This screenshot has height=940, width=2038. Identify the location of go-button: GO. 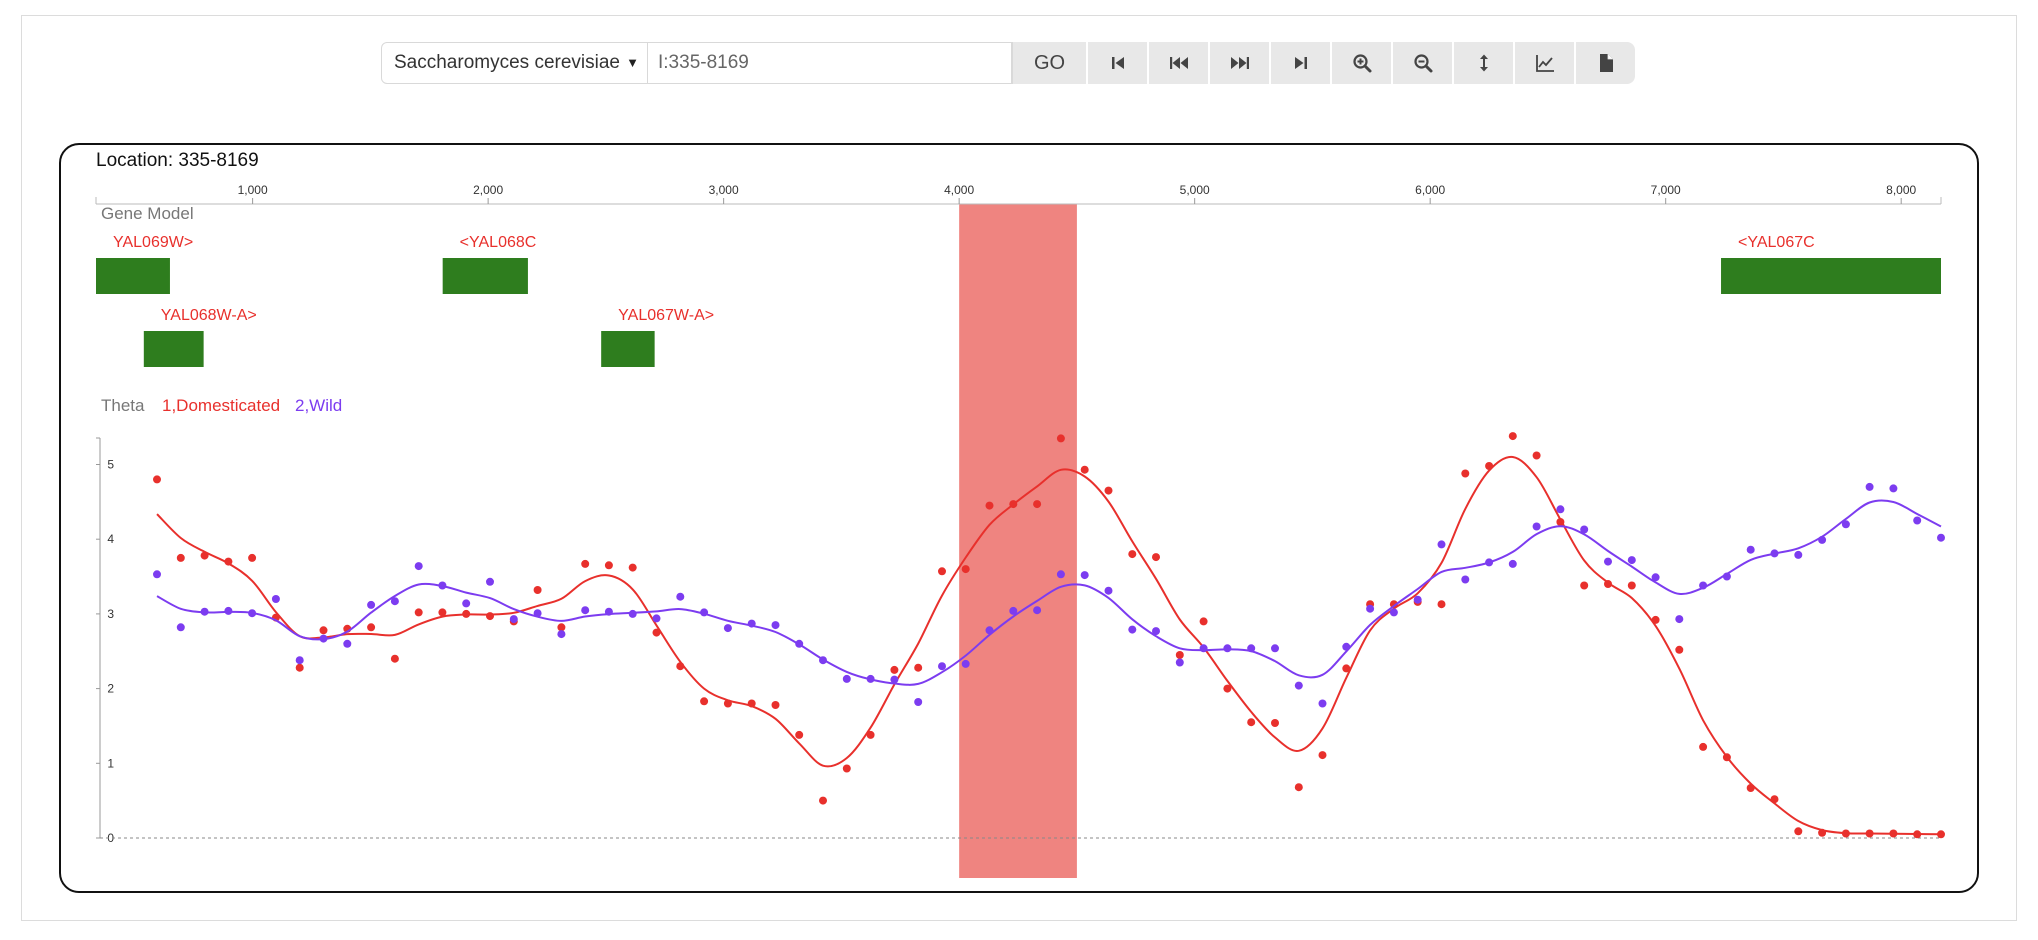
(1049, 63).